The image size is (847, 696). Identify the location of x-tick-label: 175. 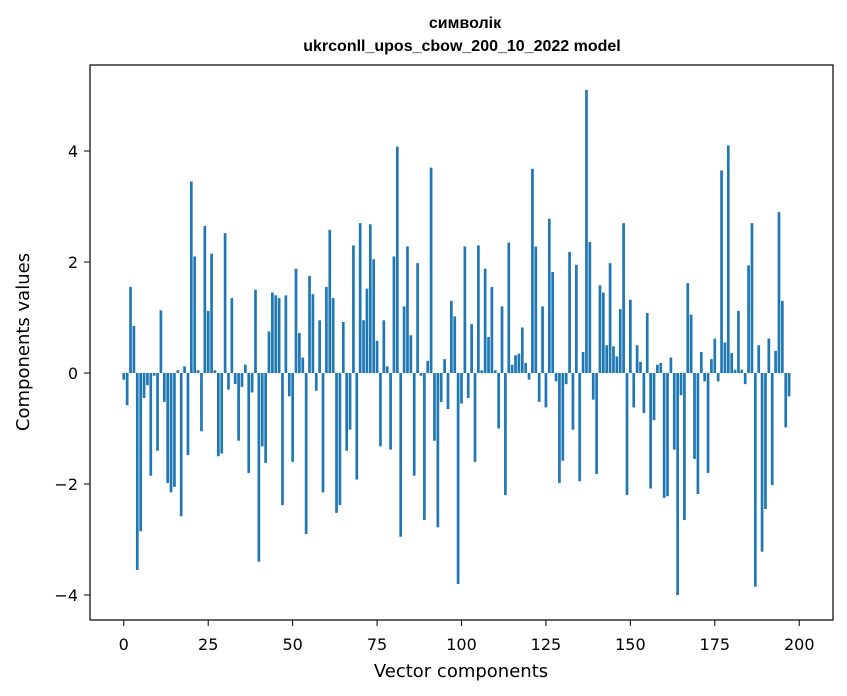
(715, 644).